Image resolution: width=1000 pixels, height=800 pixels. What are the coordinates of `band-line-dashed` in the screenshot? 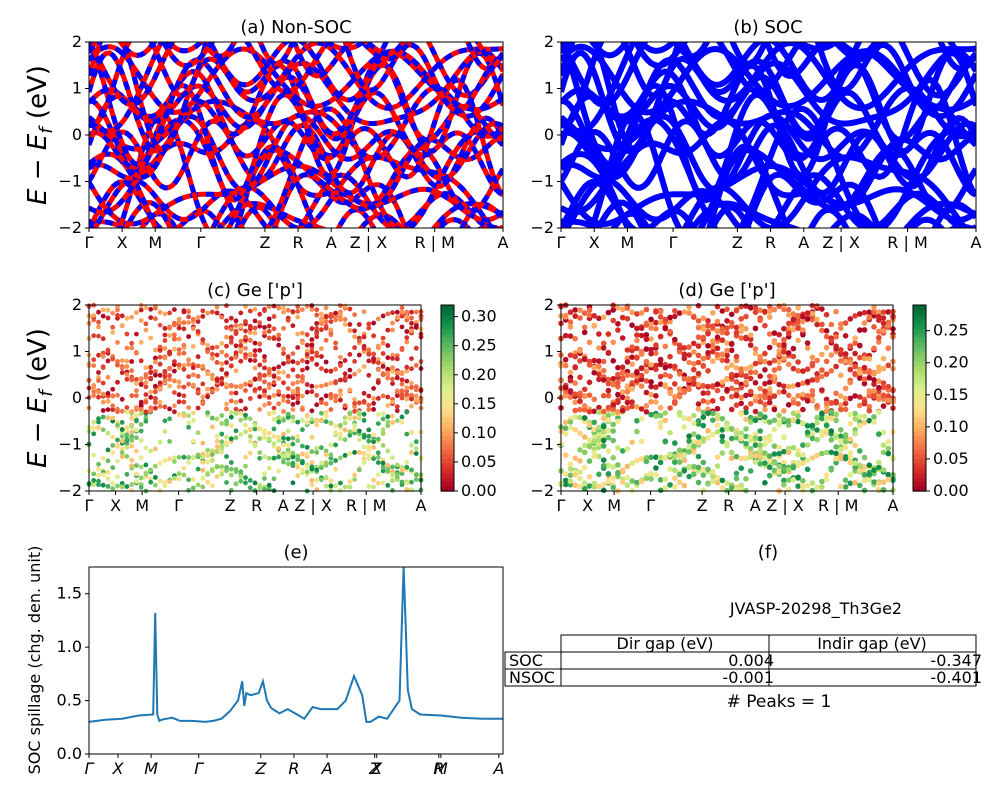 It's located at (296, 102).